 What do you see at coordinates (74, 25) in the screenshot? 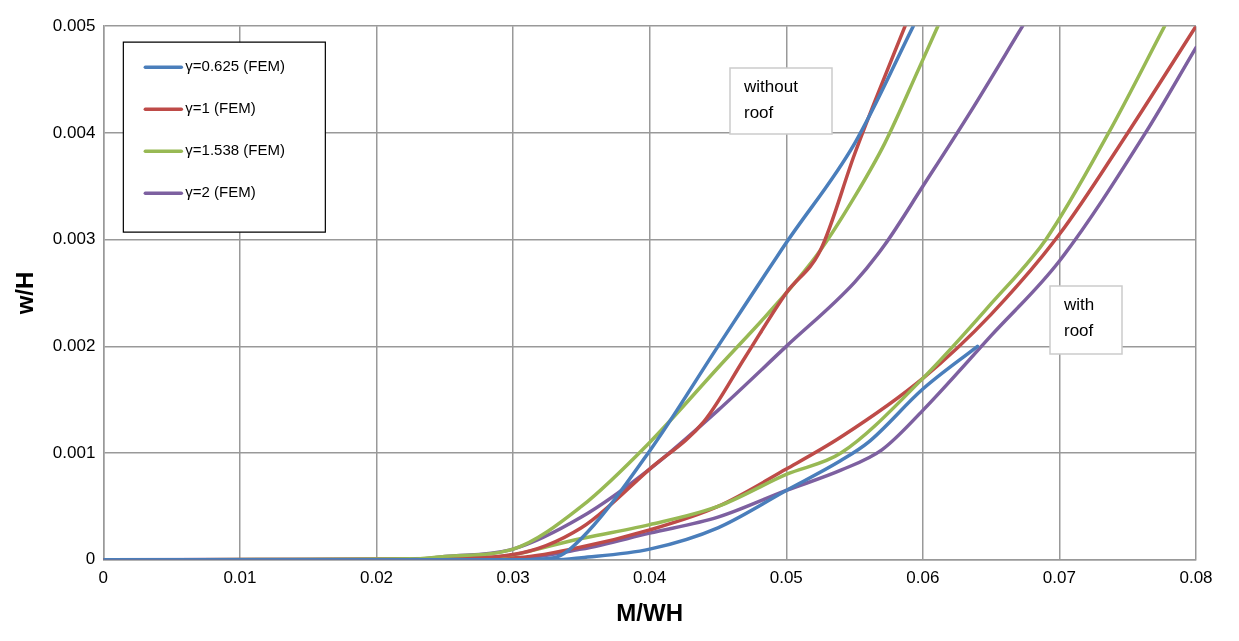
I see `y-tick-label: 0.005` at bounding box center [74, 25].